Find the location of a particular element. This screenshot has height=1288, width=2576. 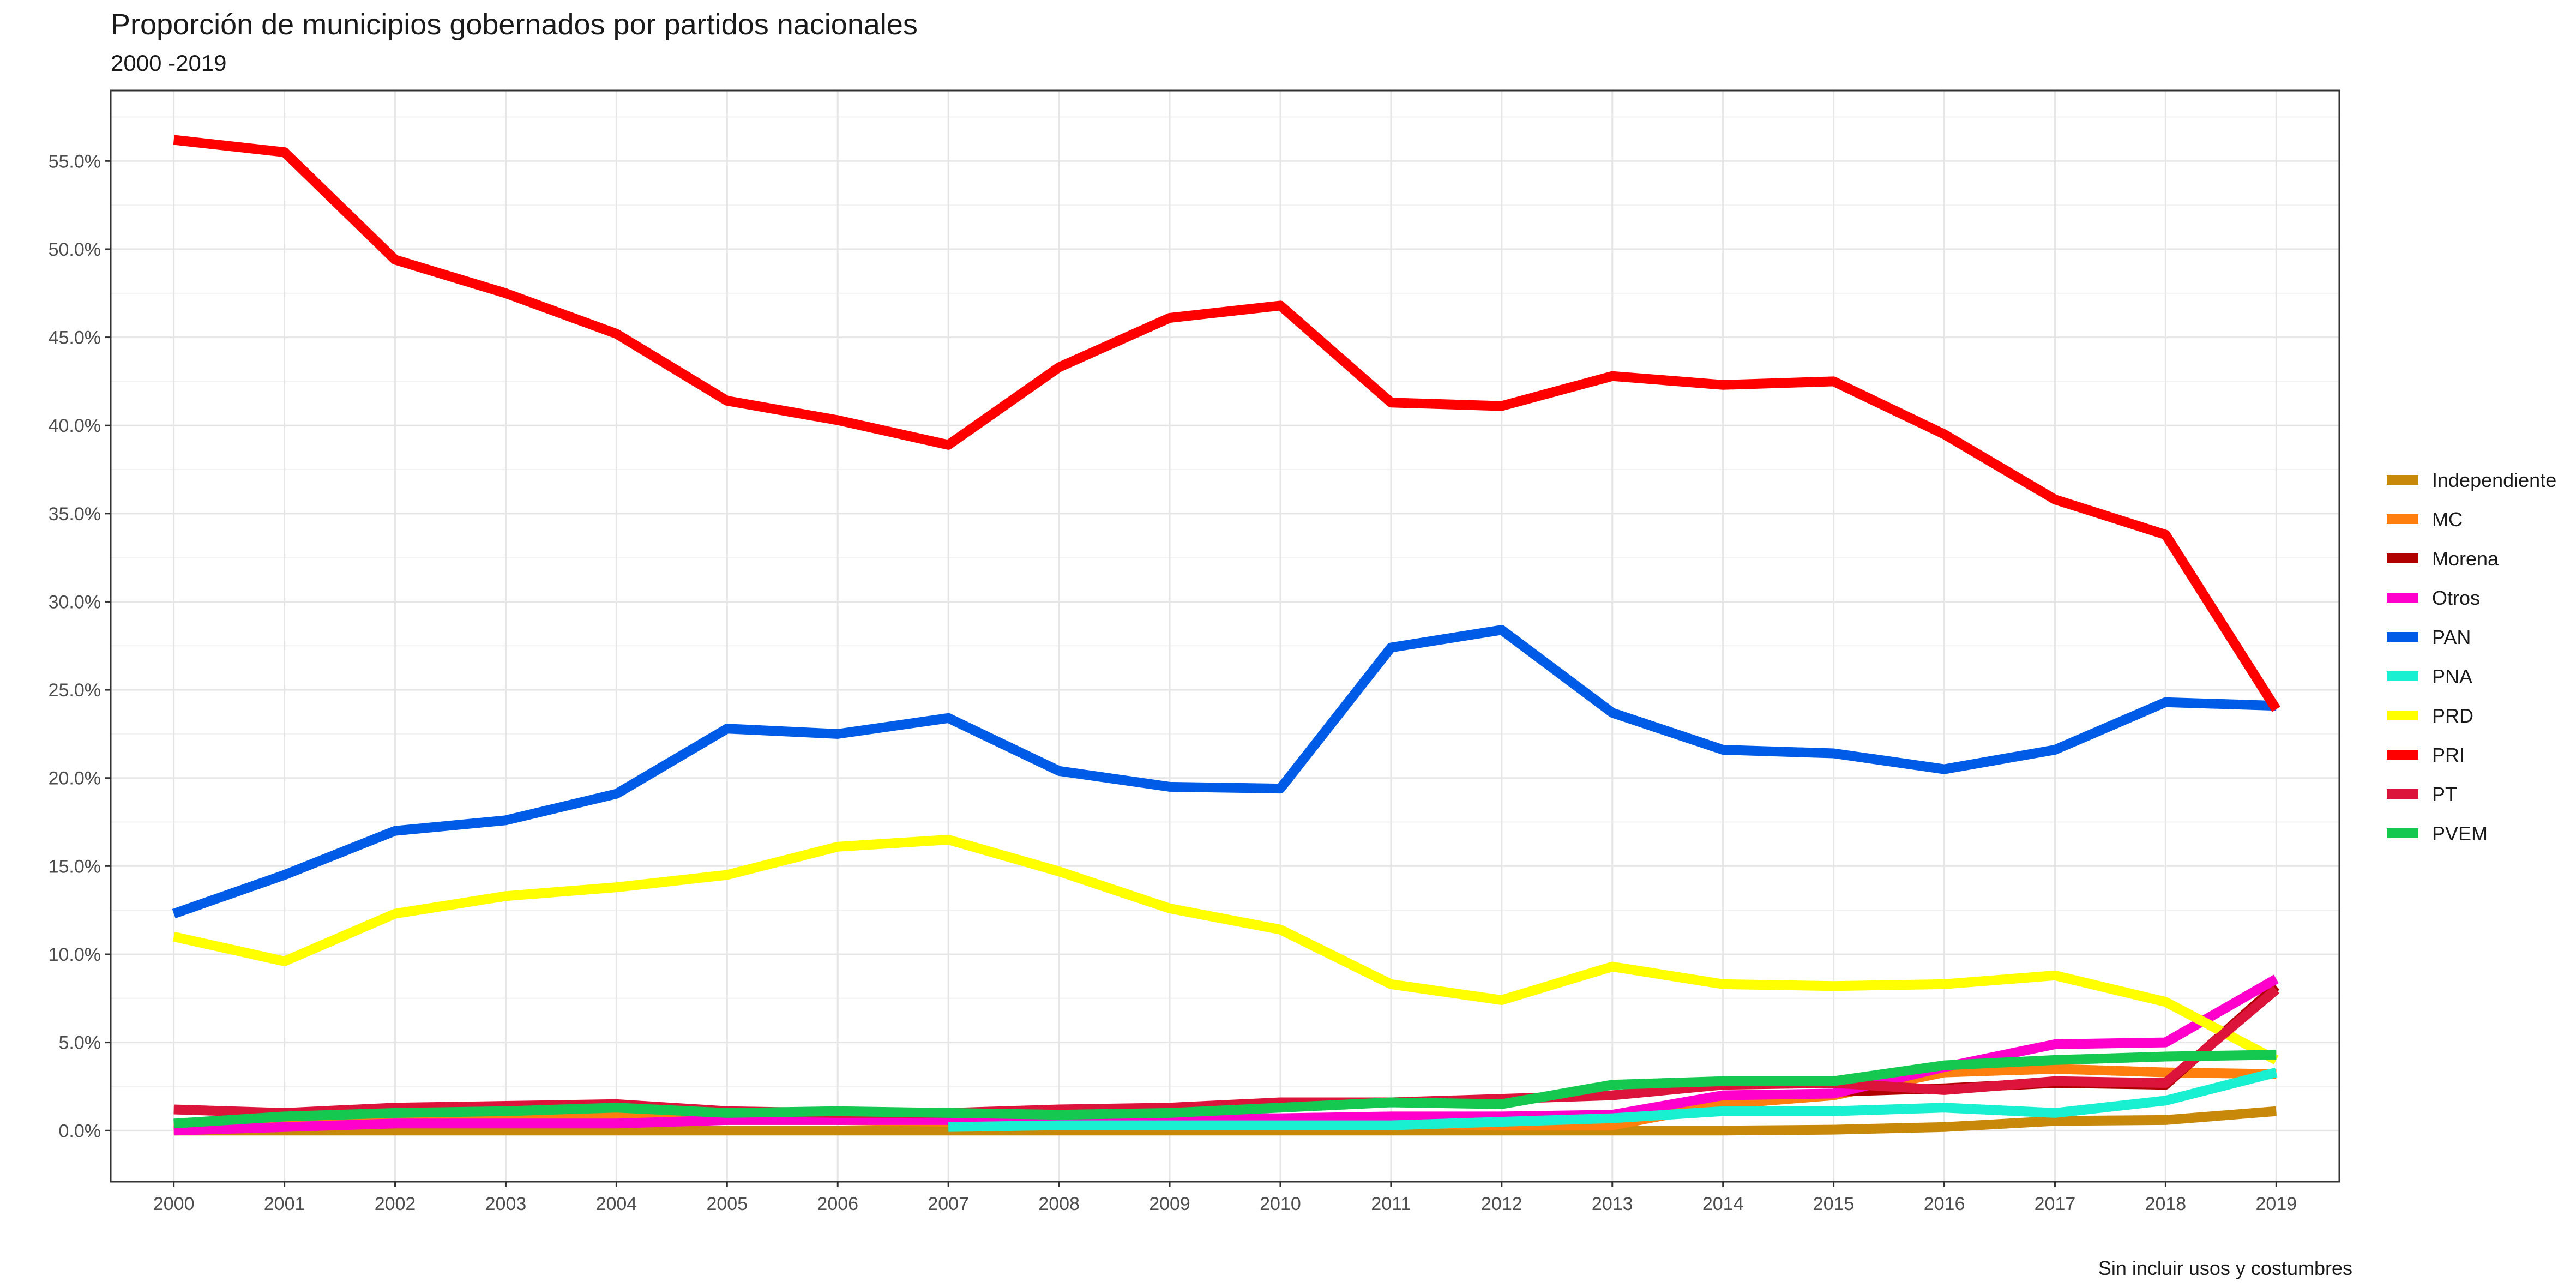

y-tick-label: 0.0% is located at coordinates (80, 1131).